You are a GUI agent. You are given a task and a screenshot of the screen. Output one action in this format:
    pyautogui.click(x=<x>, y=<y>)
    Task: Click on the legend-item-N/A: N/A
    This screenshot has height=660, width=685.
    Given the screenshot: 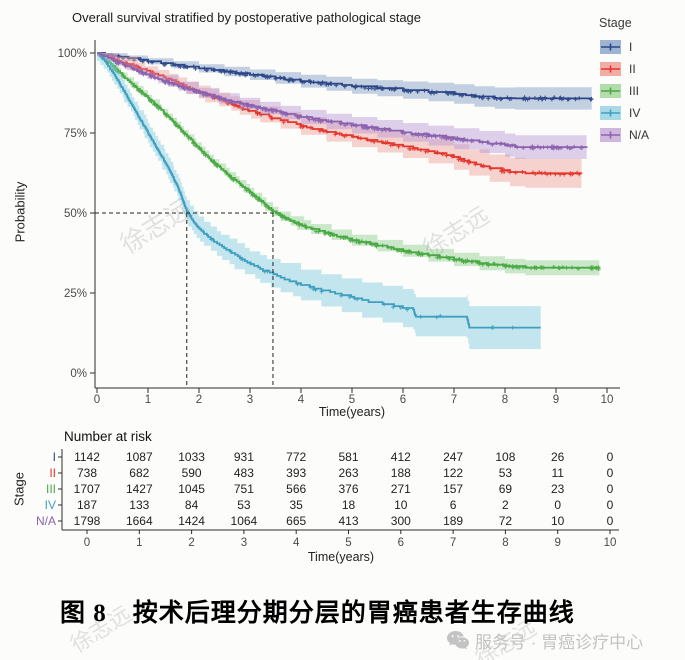 What is the action you would take?
    pyautogui.click(x=624, y=135)
    